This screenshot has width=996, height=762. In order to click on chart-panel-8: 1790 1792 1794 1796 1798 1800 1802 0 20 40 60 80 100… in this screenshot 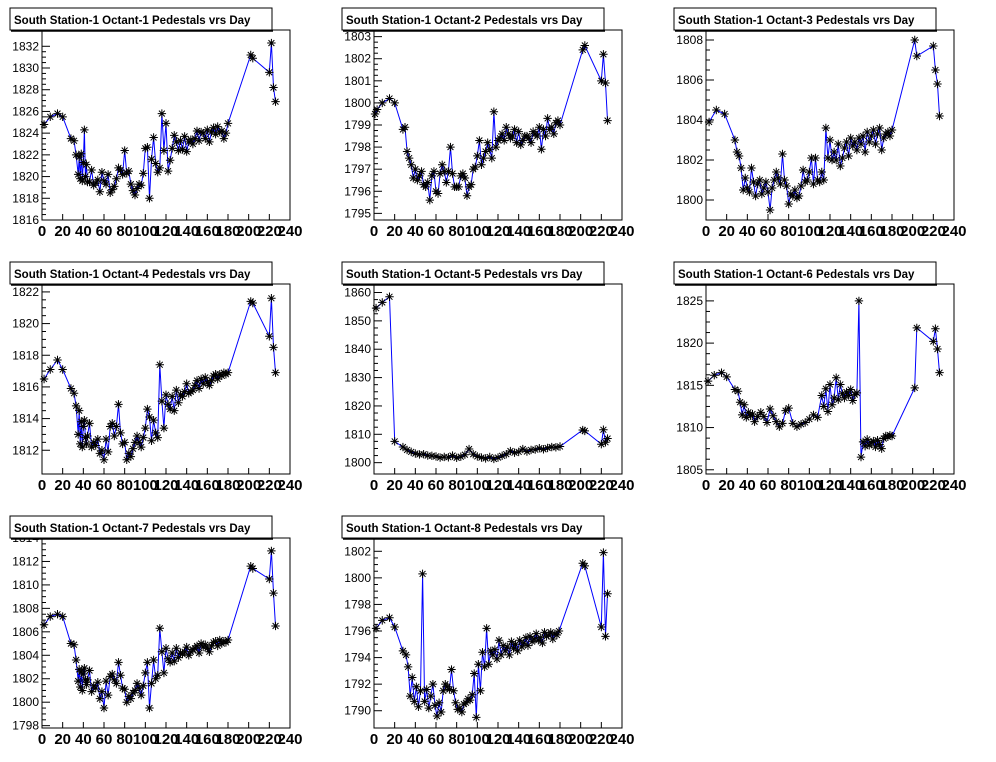, I will do `click(488, 631)`.